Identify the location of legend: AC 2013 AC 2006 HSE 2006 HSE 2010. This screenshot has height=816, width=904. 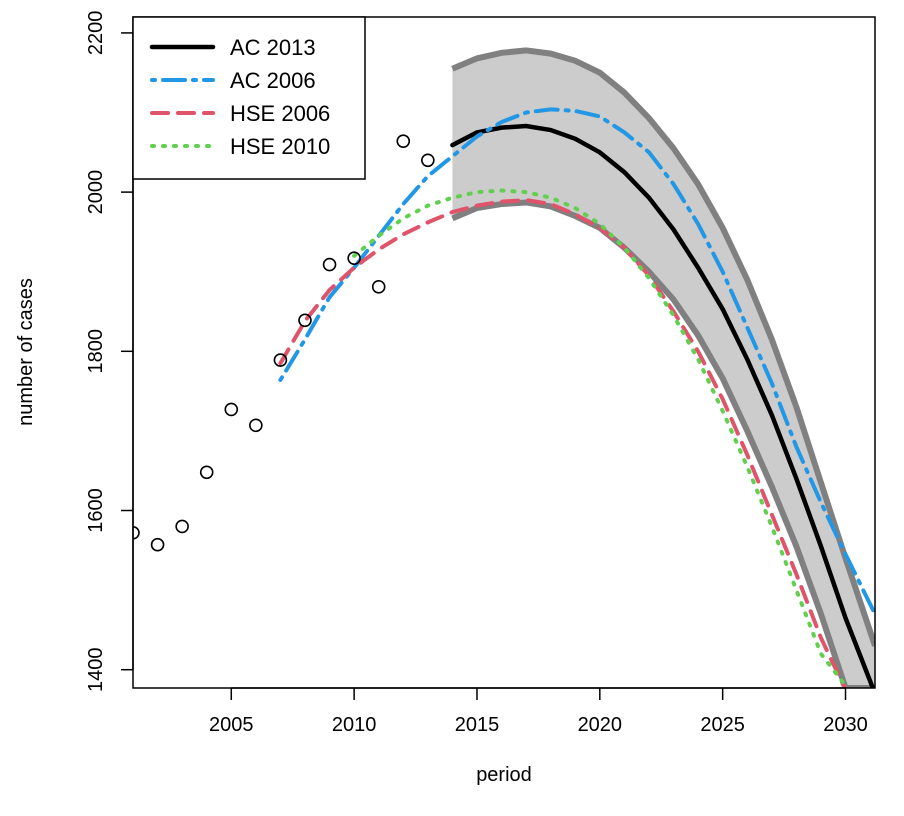
(249, 98).